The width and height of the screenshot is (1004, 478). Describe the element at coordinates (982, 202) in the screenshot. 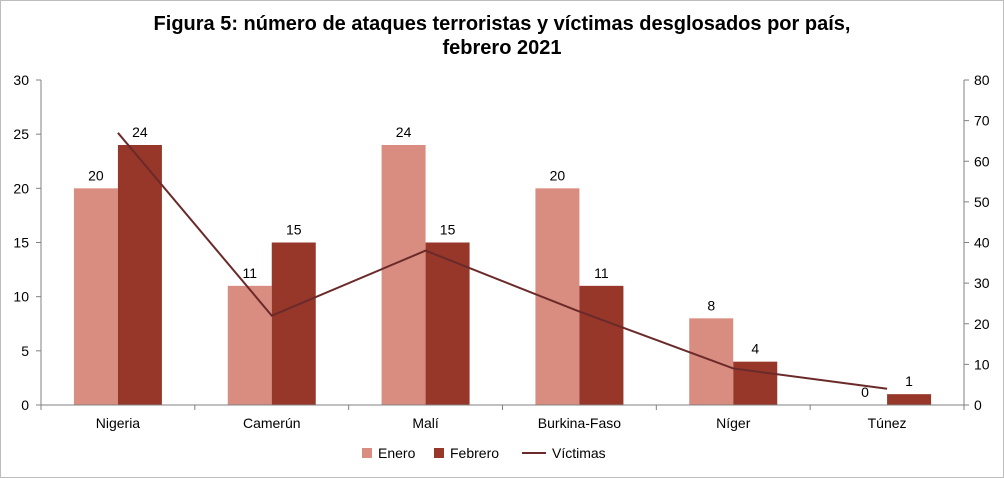

I see `right-tick-label: 50` at that location.